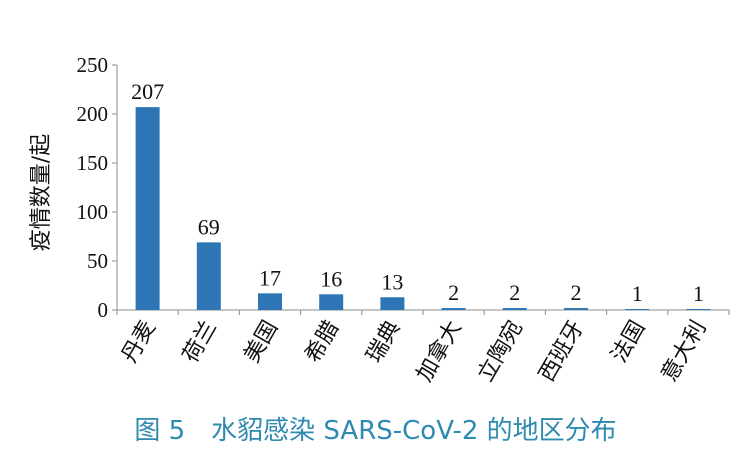  Describe the element at coordinates (262, 342) in the screenshot. I see `category-label: 美国` at that location.